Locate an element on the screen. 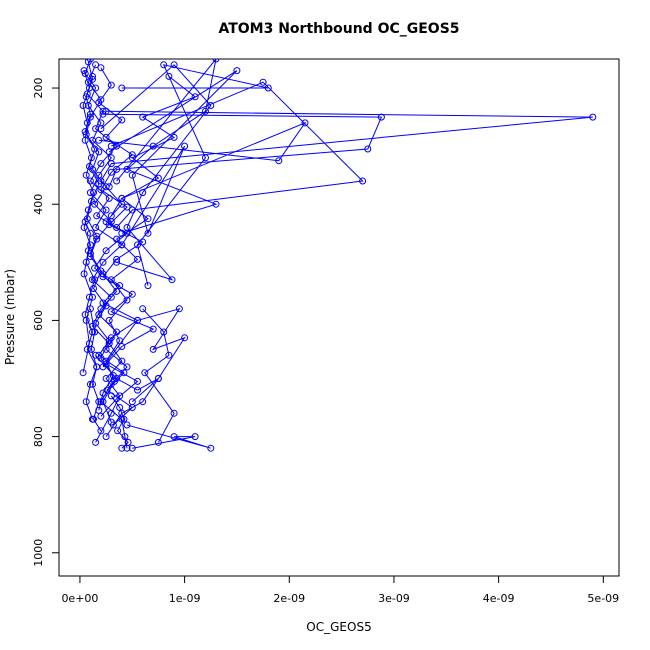 The width and height of the screenshot is (650, 650). y-tick-label: 400 is located at coordinates (38, 204).